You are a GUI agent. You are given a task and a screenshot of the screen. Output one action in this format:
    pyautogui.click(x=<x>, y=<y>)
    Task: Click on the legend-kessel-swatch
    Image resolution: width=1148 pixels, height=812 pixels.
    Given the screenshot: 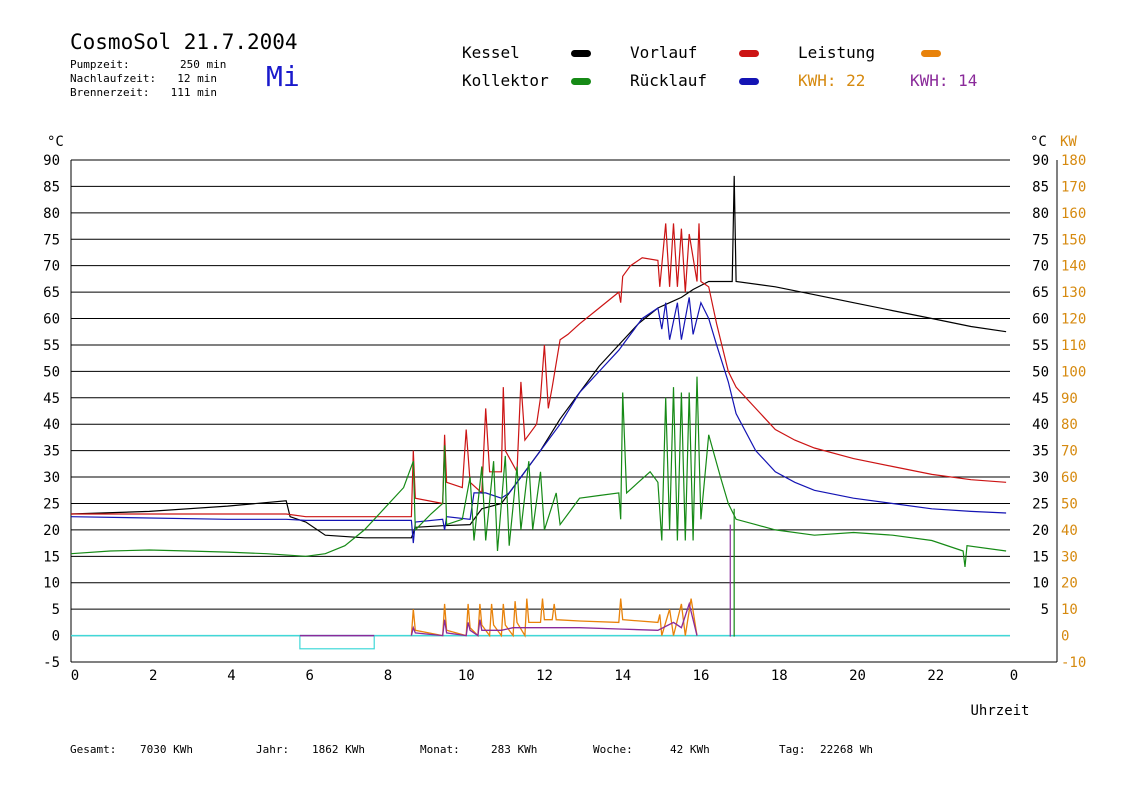 What is the action you would take?
    pyautogui.click(x=581, y=53)
    